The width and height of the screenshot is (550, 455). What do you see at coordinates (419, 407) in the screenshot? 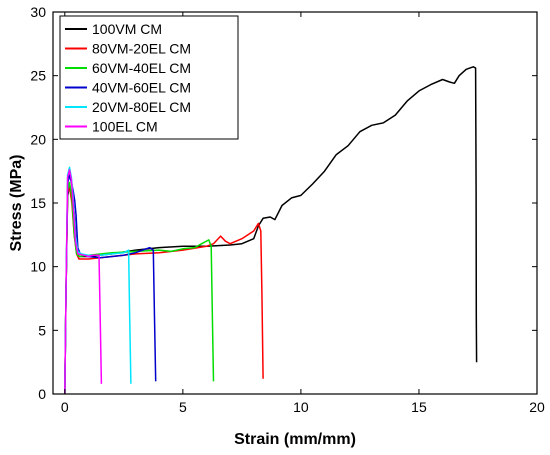
I see `x-tick-label: 15` at bounding box center [419, 407].